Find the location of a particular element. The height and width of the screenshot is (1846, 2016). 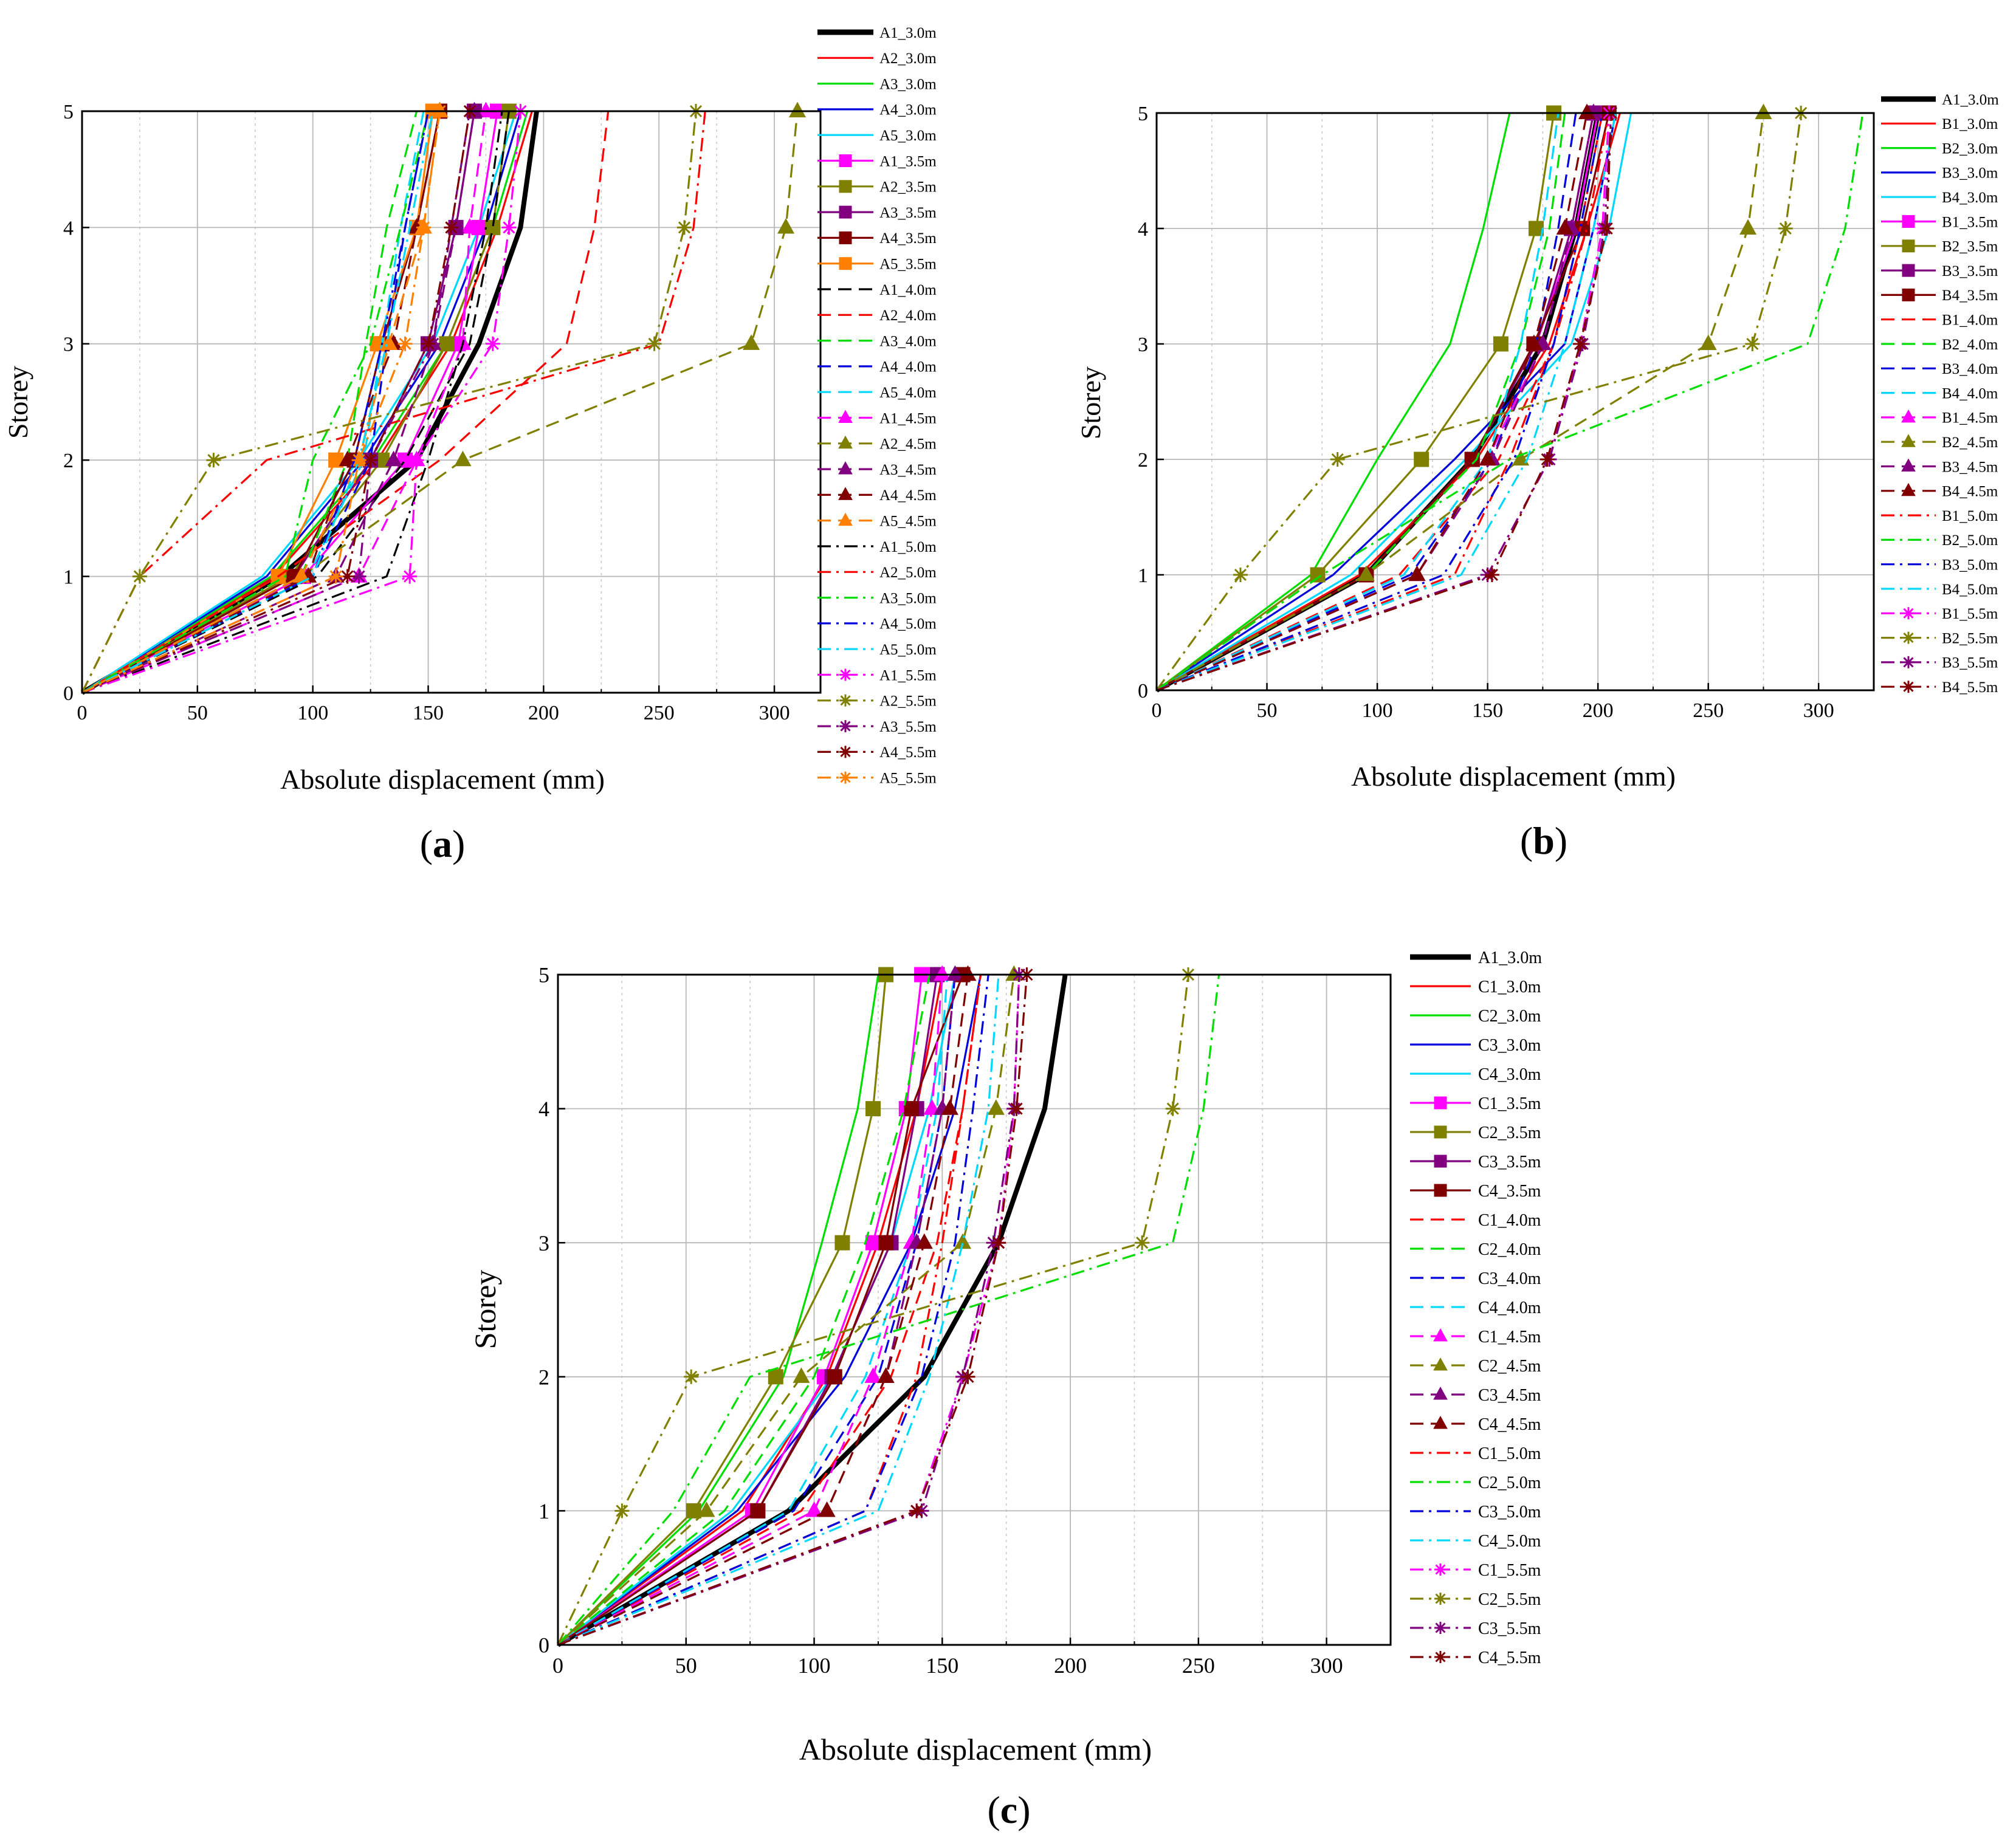

panel-2-series-A1_3.0m is located at coordinates (812, 1311).